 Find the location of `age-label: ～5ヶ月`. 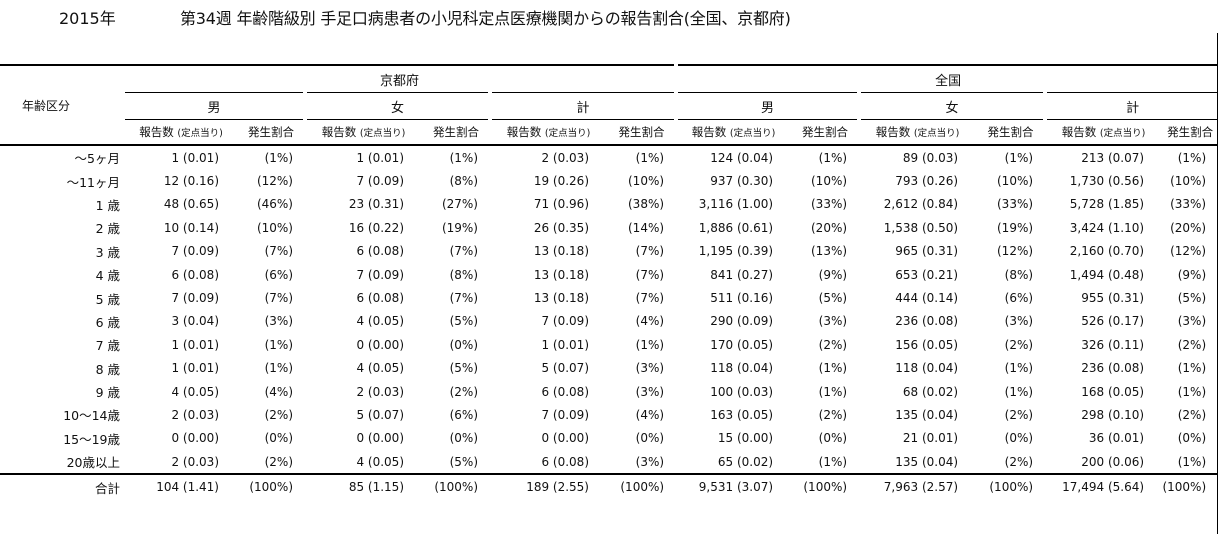

age-label: ～5ヶ月 is located at coordinates (97, 159).